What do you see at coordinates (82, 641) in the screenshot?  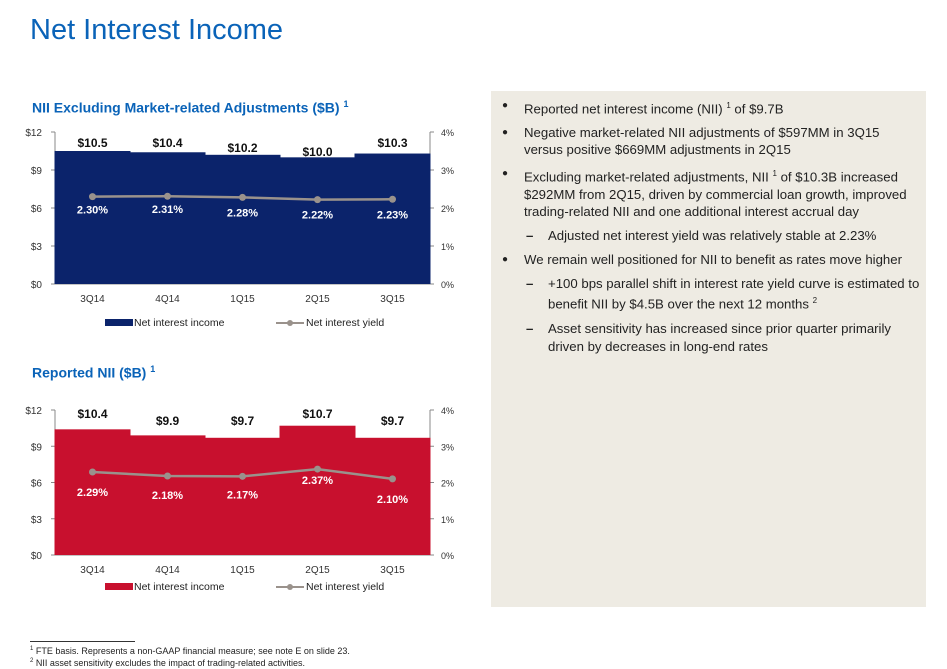 I see `footnote-divider` at bounding box center [82, 641].